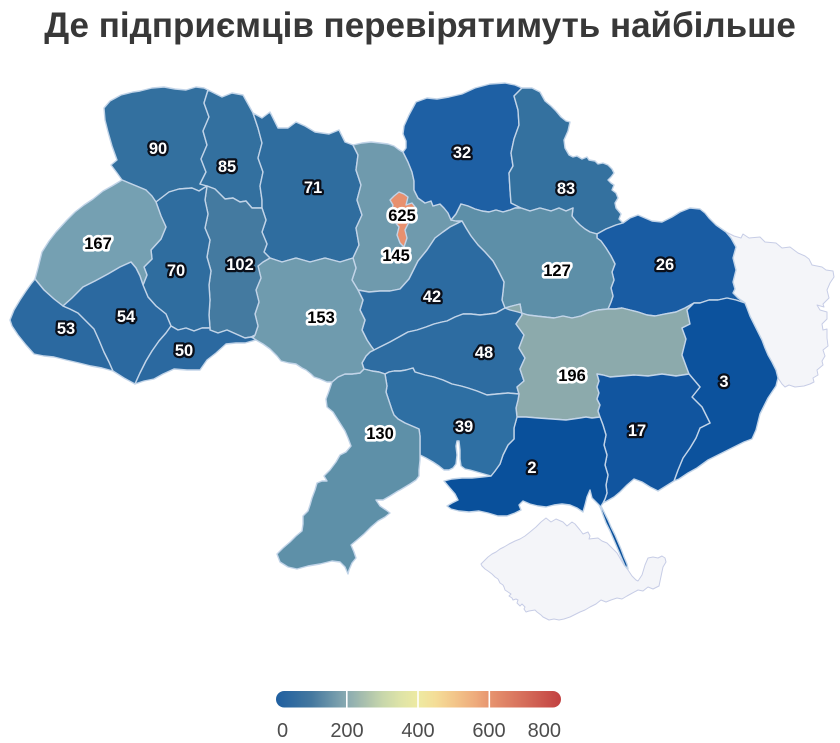 This screenshot has height=743, width=840. I want to click on svg-text: 2, so click(531, 468).